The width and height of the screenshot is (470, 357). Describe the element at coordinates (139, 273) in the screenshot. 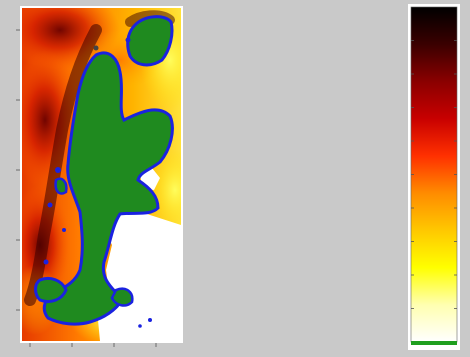

I see `no-data-region` at that location.